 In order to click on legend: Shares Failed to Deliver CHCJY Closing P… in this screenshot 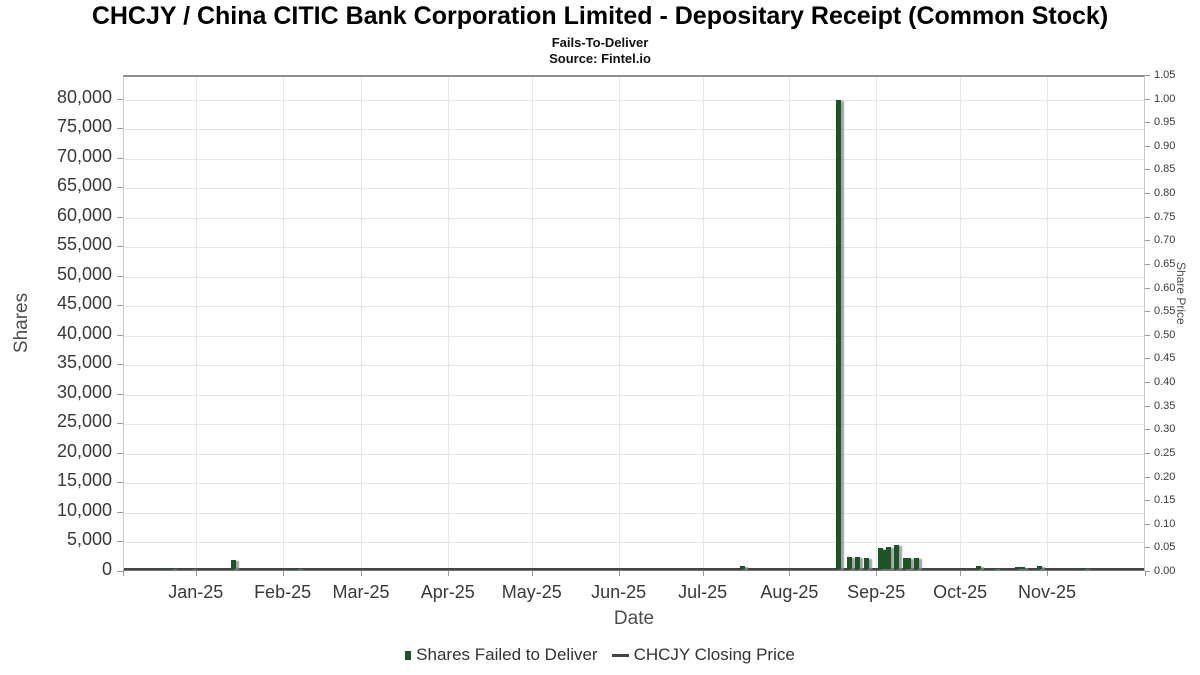, I will do `click(600, 655)`.